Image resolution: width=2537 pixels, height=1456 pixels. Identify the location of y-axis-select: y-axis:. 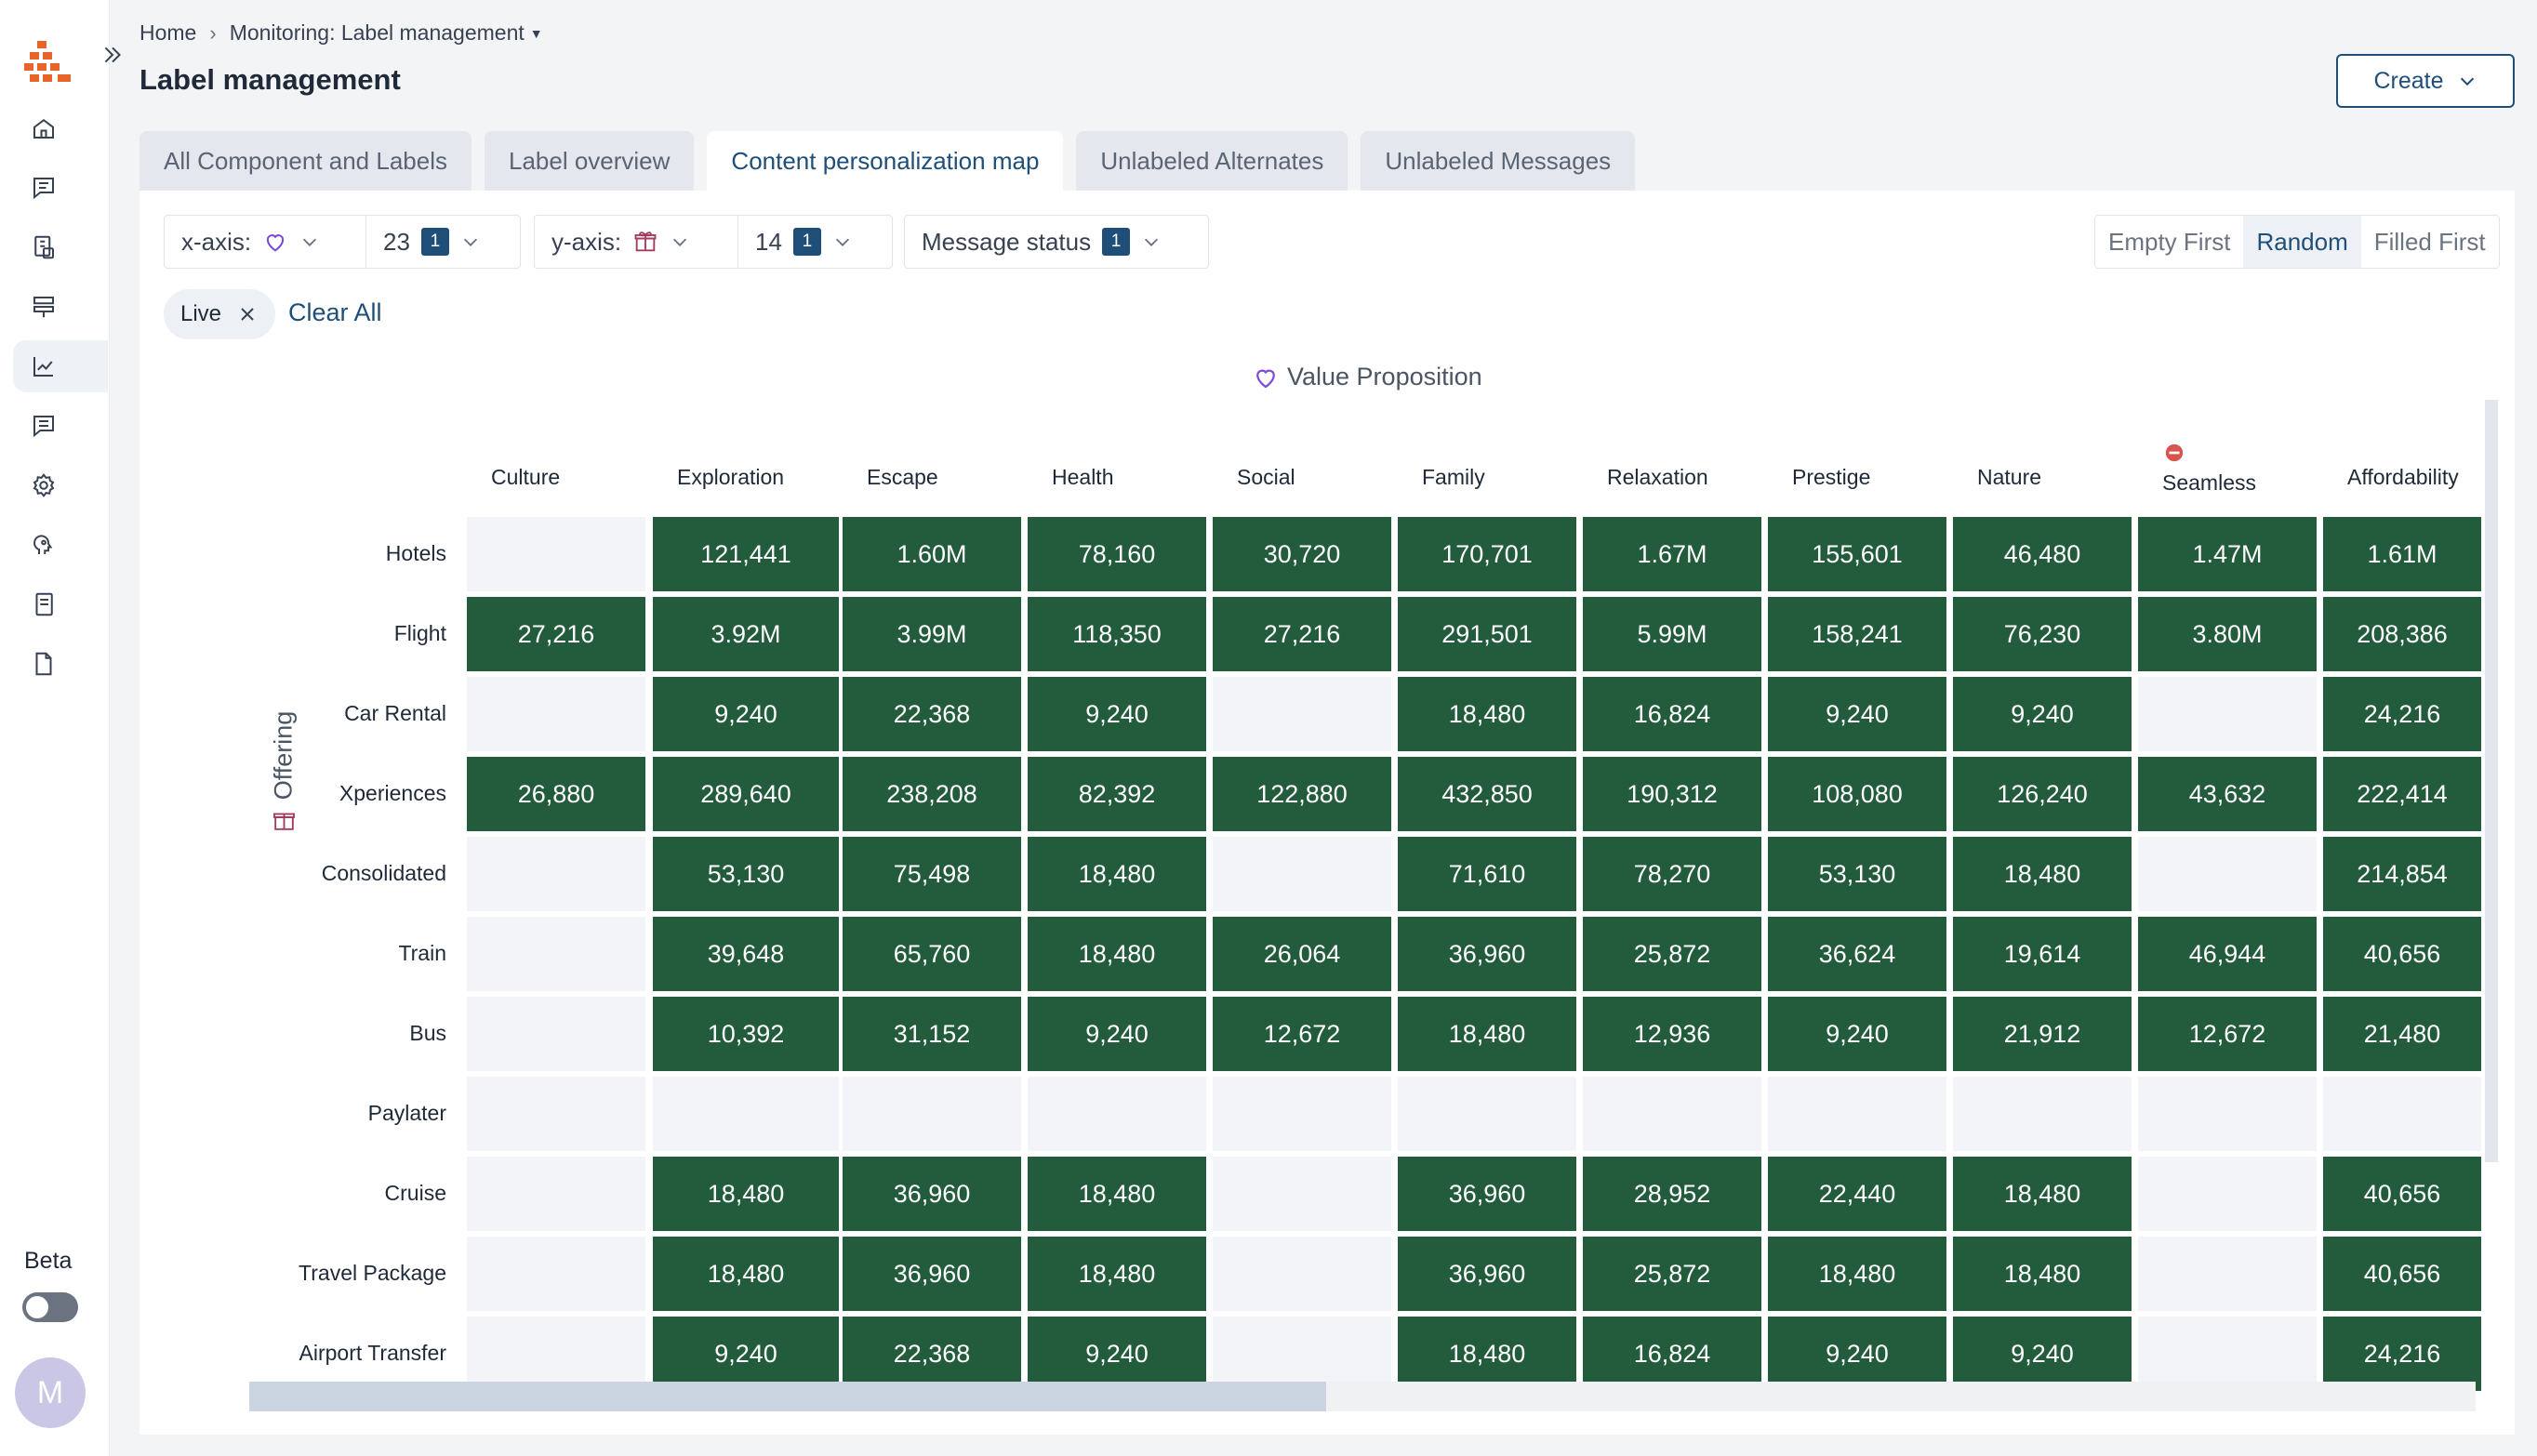
(636, 242).